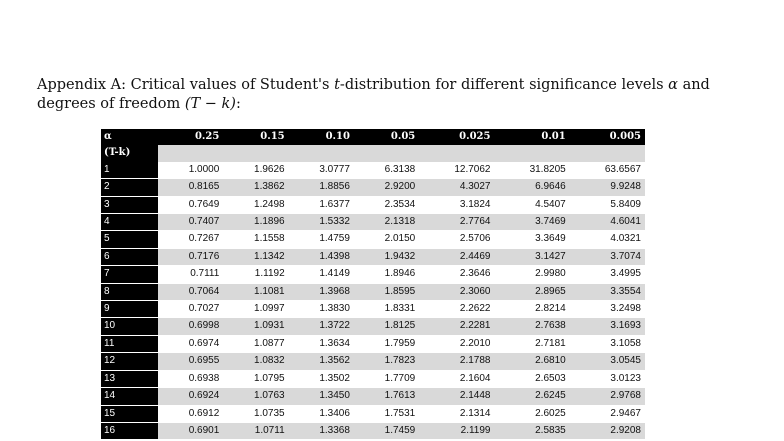 The height and width of the screenshot is (441, 784). I want to click on table-cell: 1.0877, so click(256, 344).